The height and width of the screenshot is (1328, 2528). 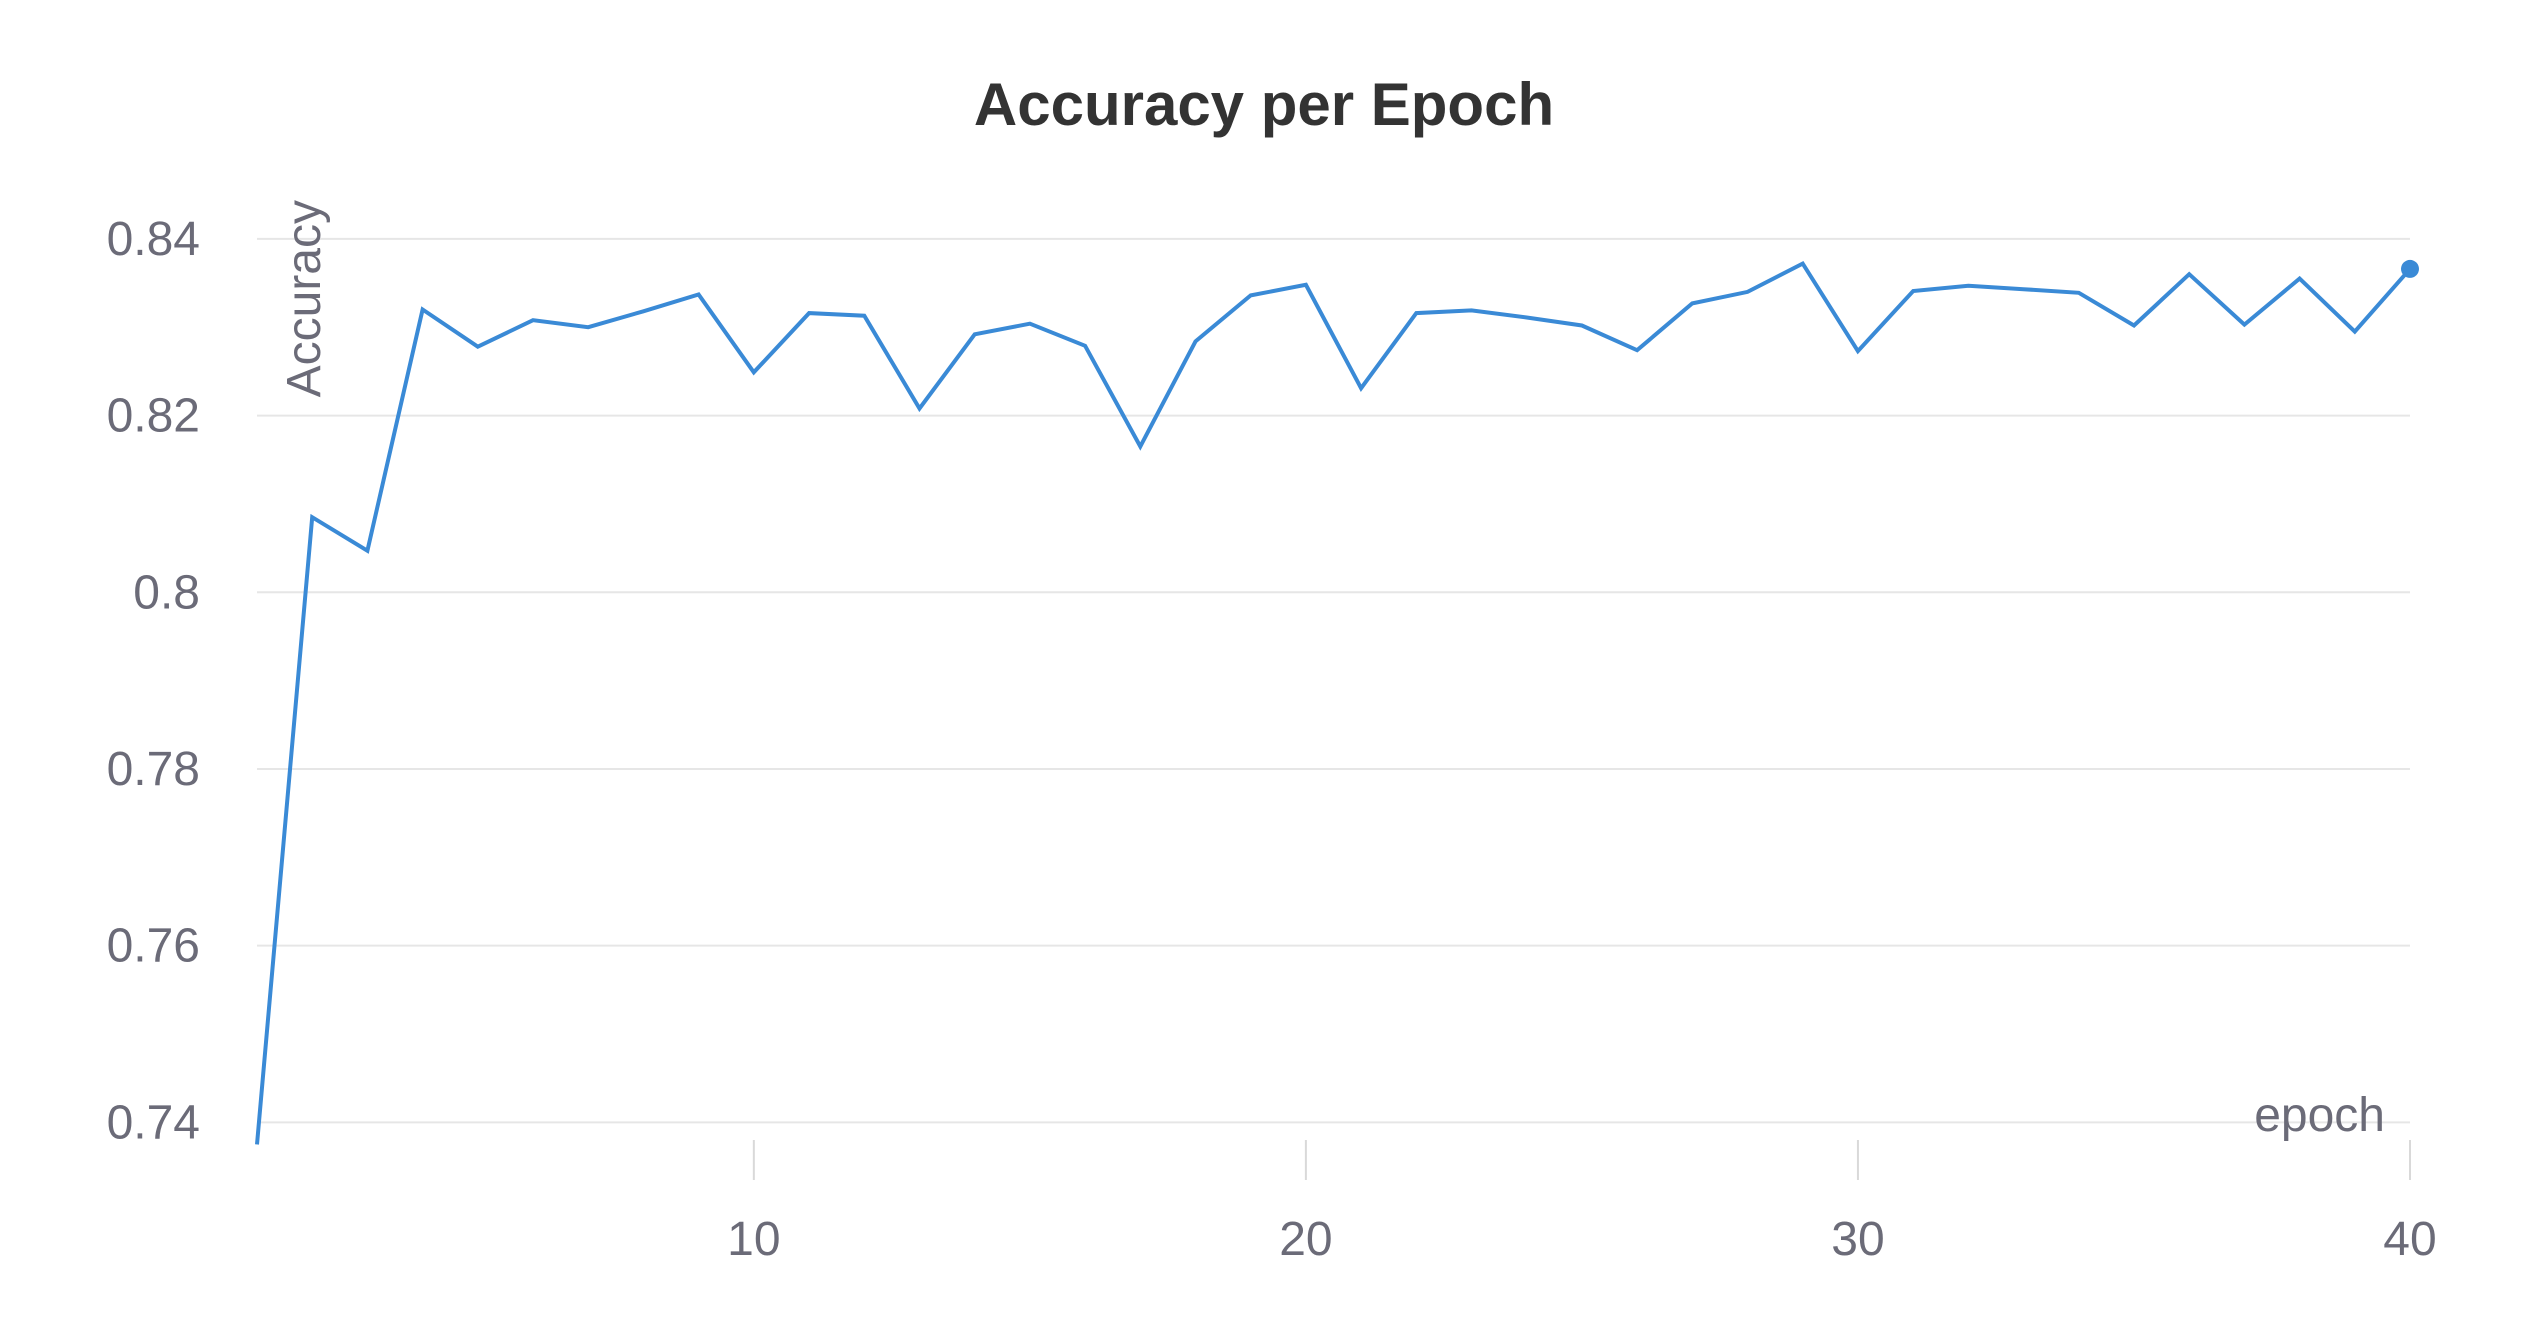 I want to click on chart-title: Accuracy per Epoch, so click(x=1264, y=104).